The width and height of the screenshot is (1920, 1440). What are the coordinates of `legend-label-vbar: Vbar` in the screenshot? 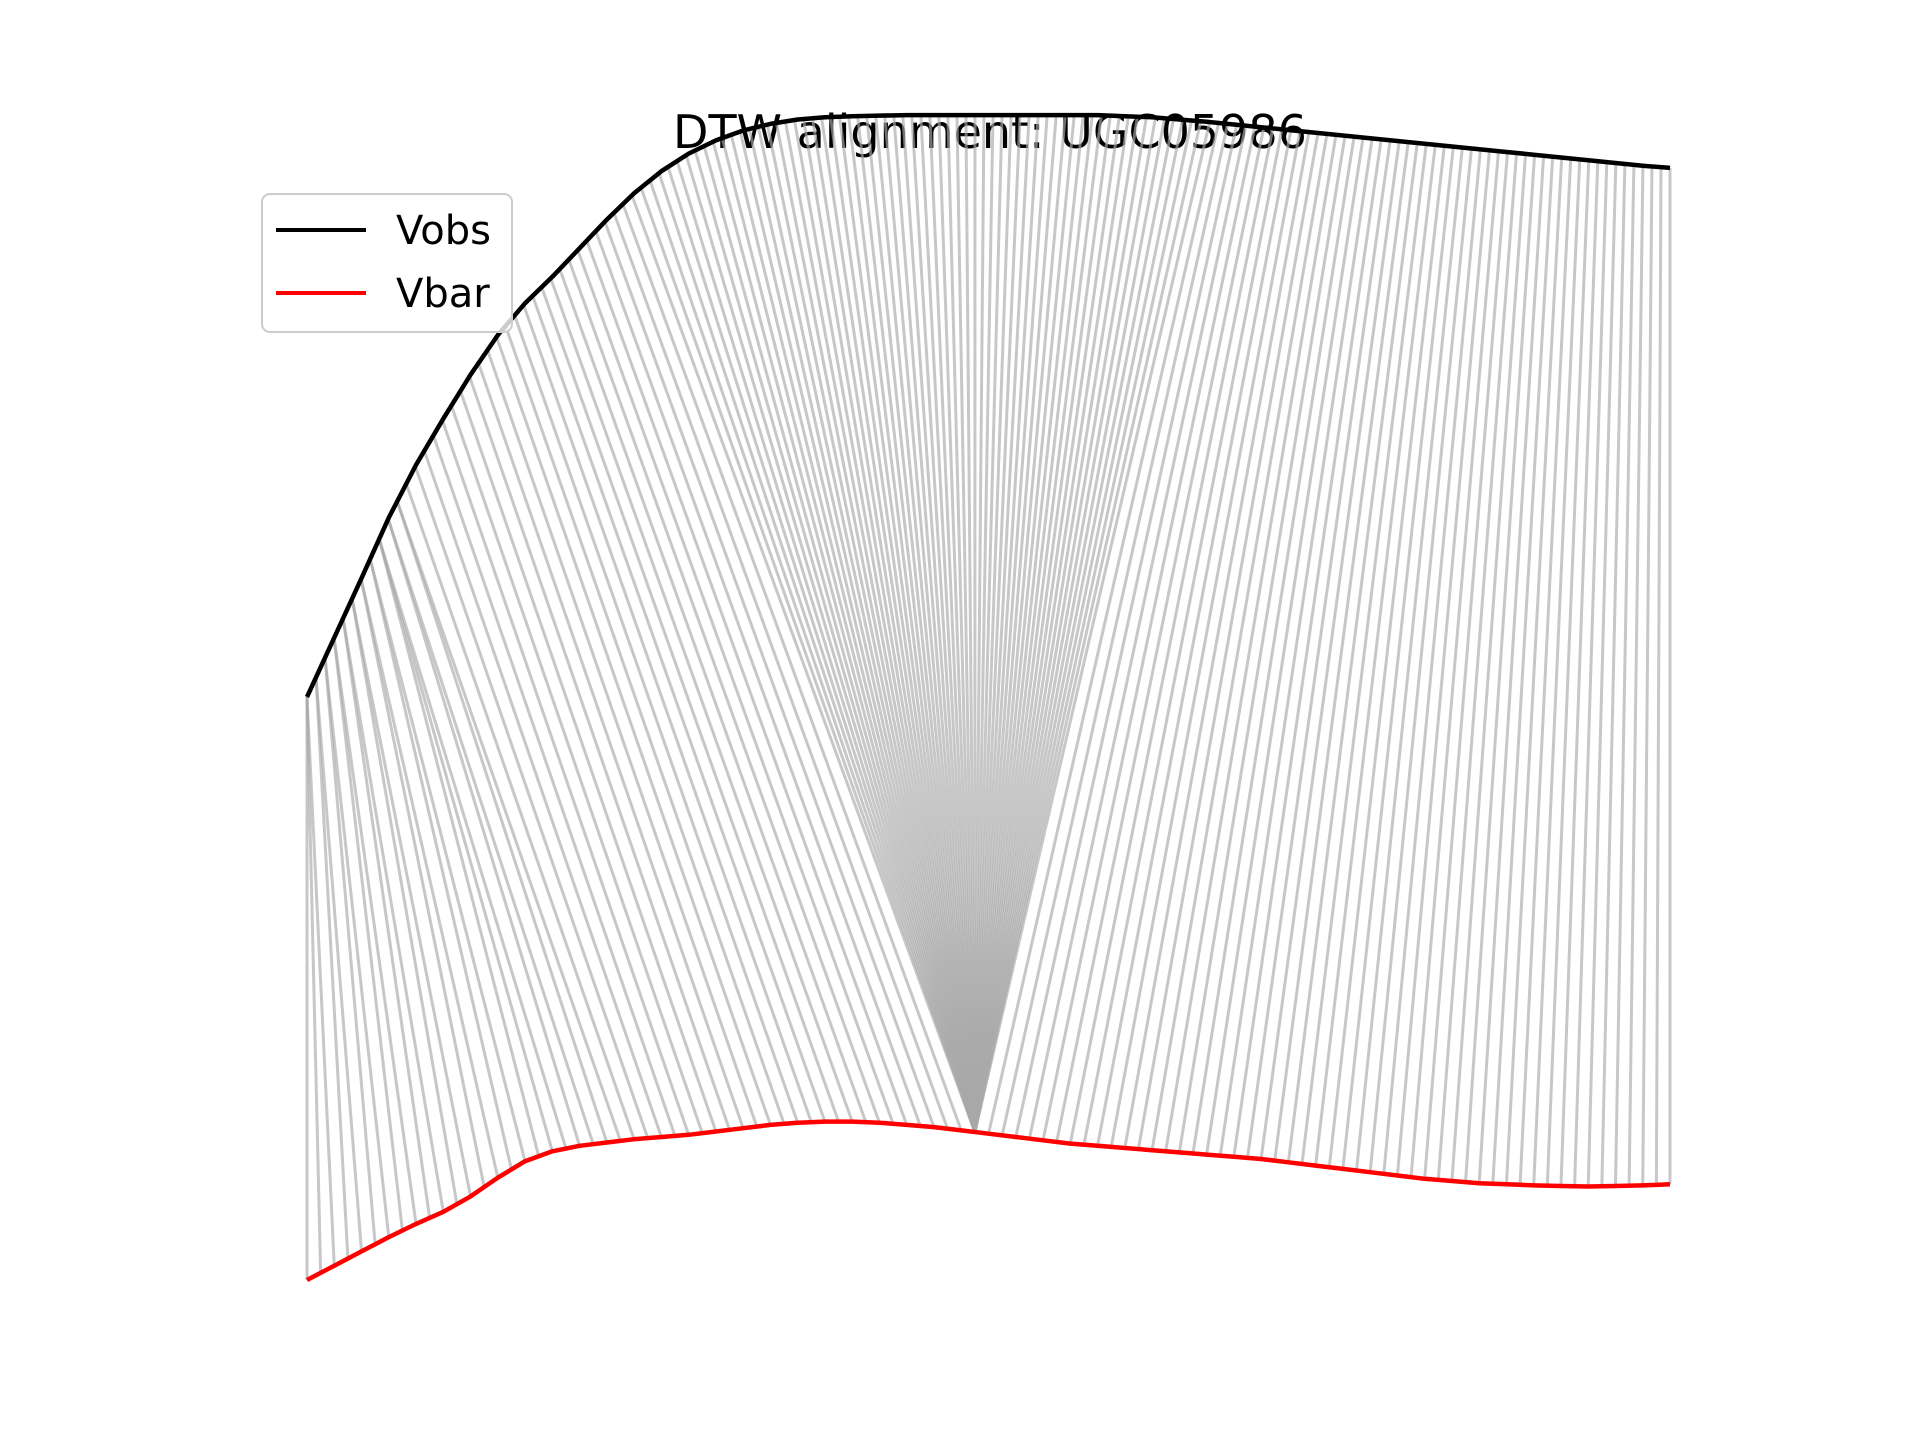 It's located at (443, 294).